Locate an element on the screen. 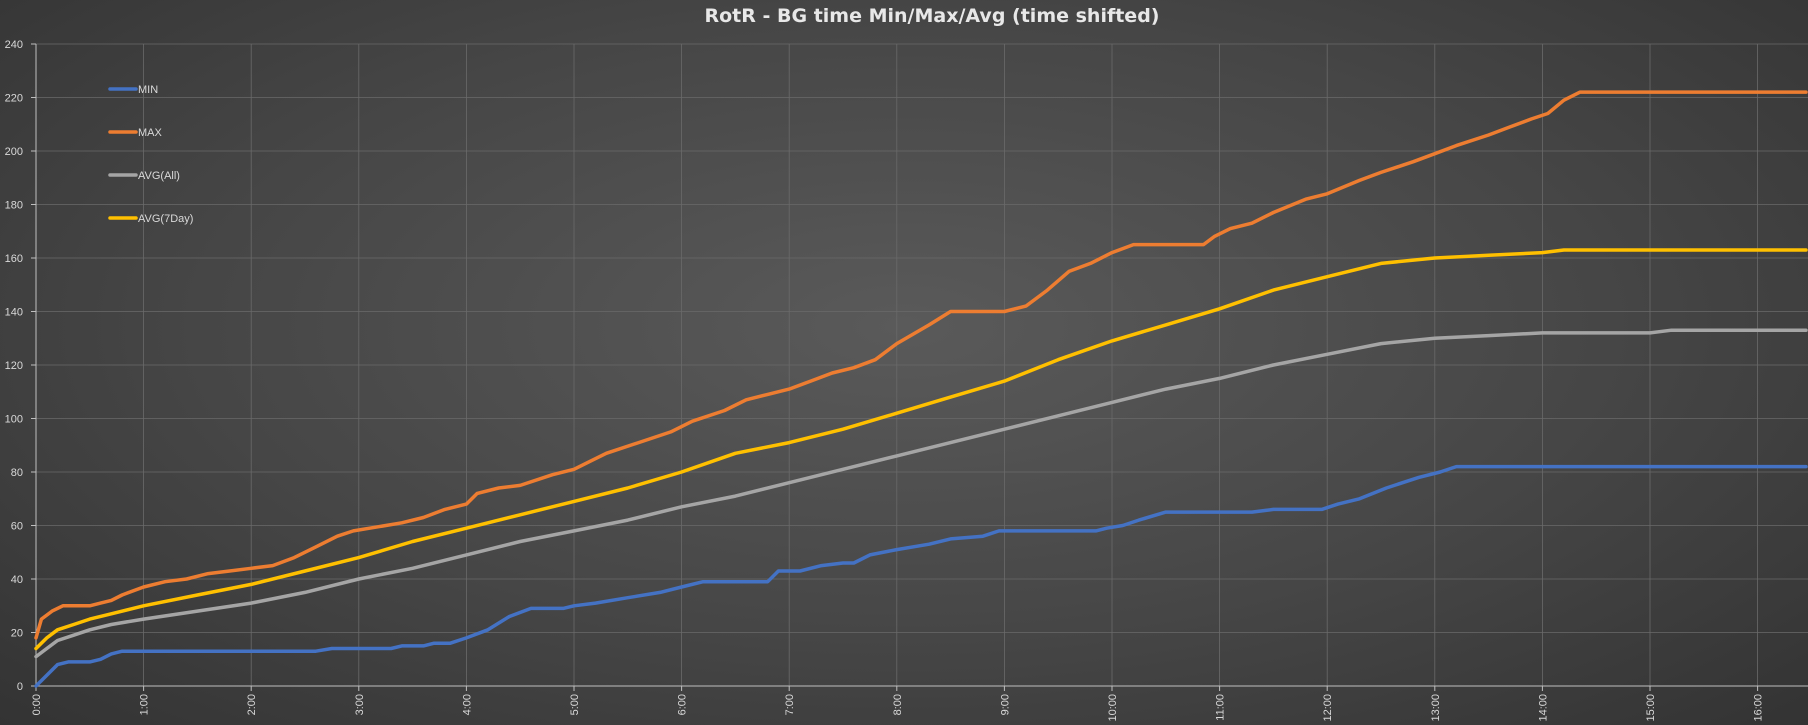 Image resolution: width=1808 pixels, height=725 pixels. x-tick-label: 14:00 is located at coordinates (1543, 708).